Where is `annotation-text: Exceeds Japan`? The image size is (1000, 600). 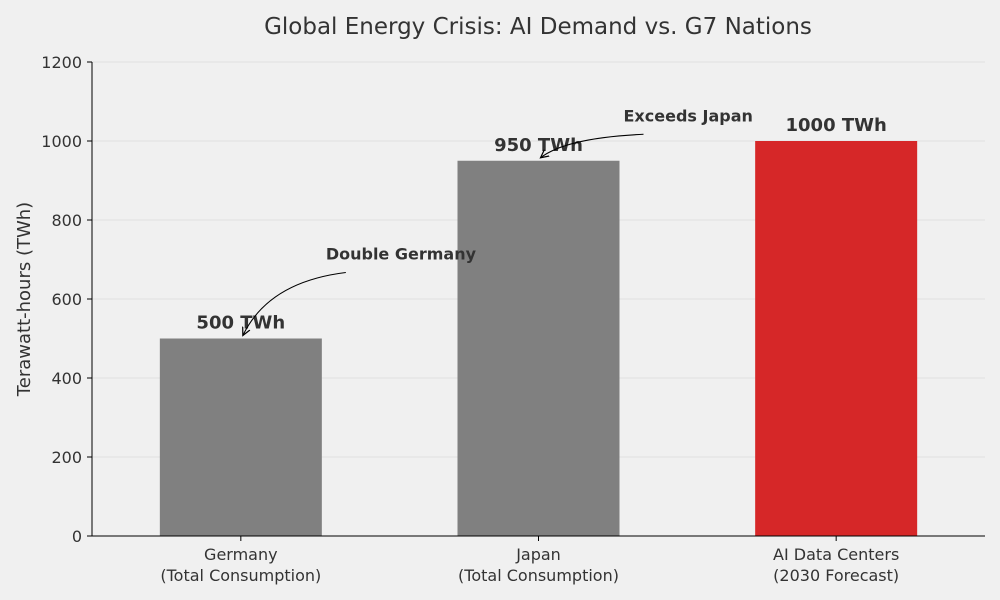
annotation-text: Exceeds Japan is located at coordinates (688, 115).